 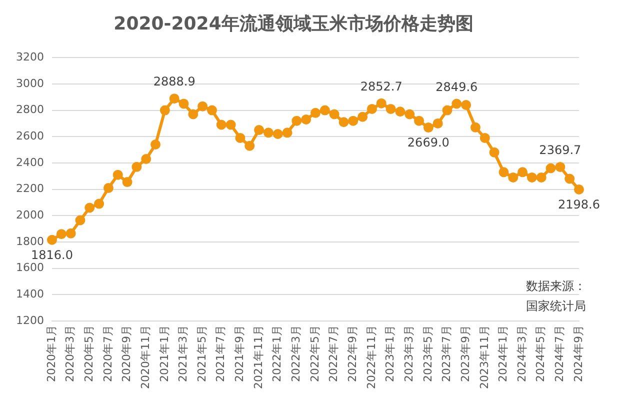 I want to click on y-tick-label: 3200, so click(x=30, y=57).